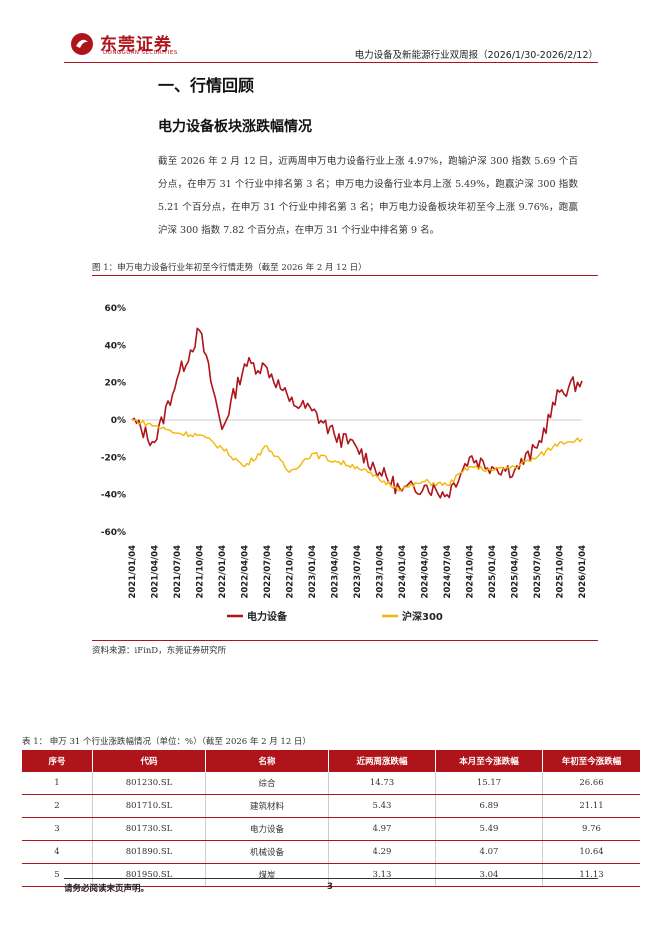 This screenshot has height=936, width=662. Describe the element at coordinates (538, 572) in the screenshot. I see `x-tick-label: 2025/07/04` at that location.